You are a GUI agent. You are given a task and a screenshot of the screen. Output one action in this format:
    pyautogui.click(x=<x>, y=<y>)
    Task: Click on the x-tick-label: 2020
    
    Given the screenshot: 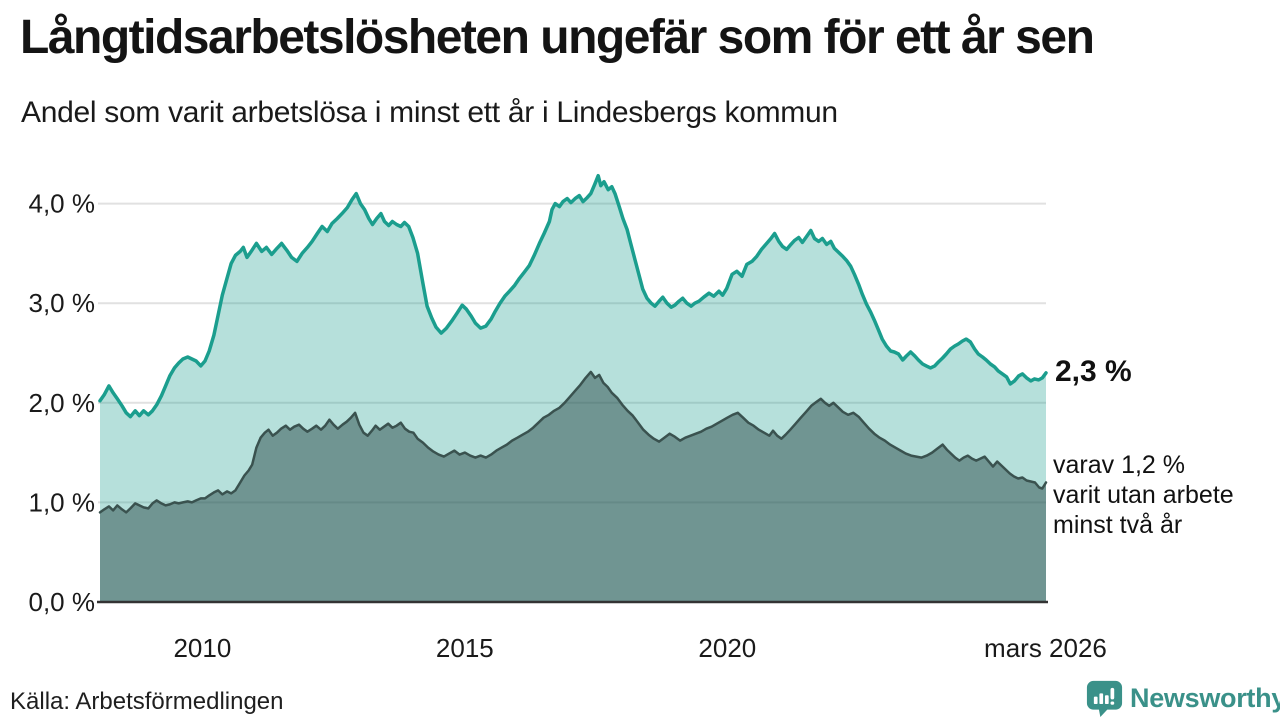 What is the action you would take?
    pyautogui.click(x=727, y=648)
    